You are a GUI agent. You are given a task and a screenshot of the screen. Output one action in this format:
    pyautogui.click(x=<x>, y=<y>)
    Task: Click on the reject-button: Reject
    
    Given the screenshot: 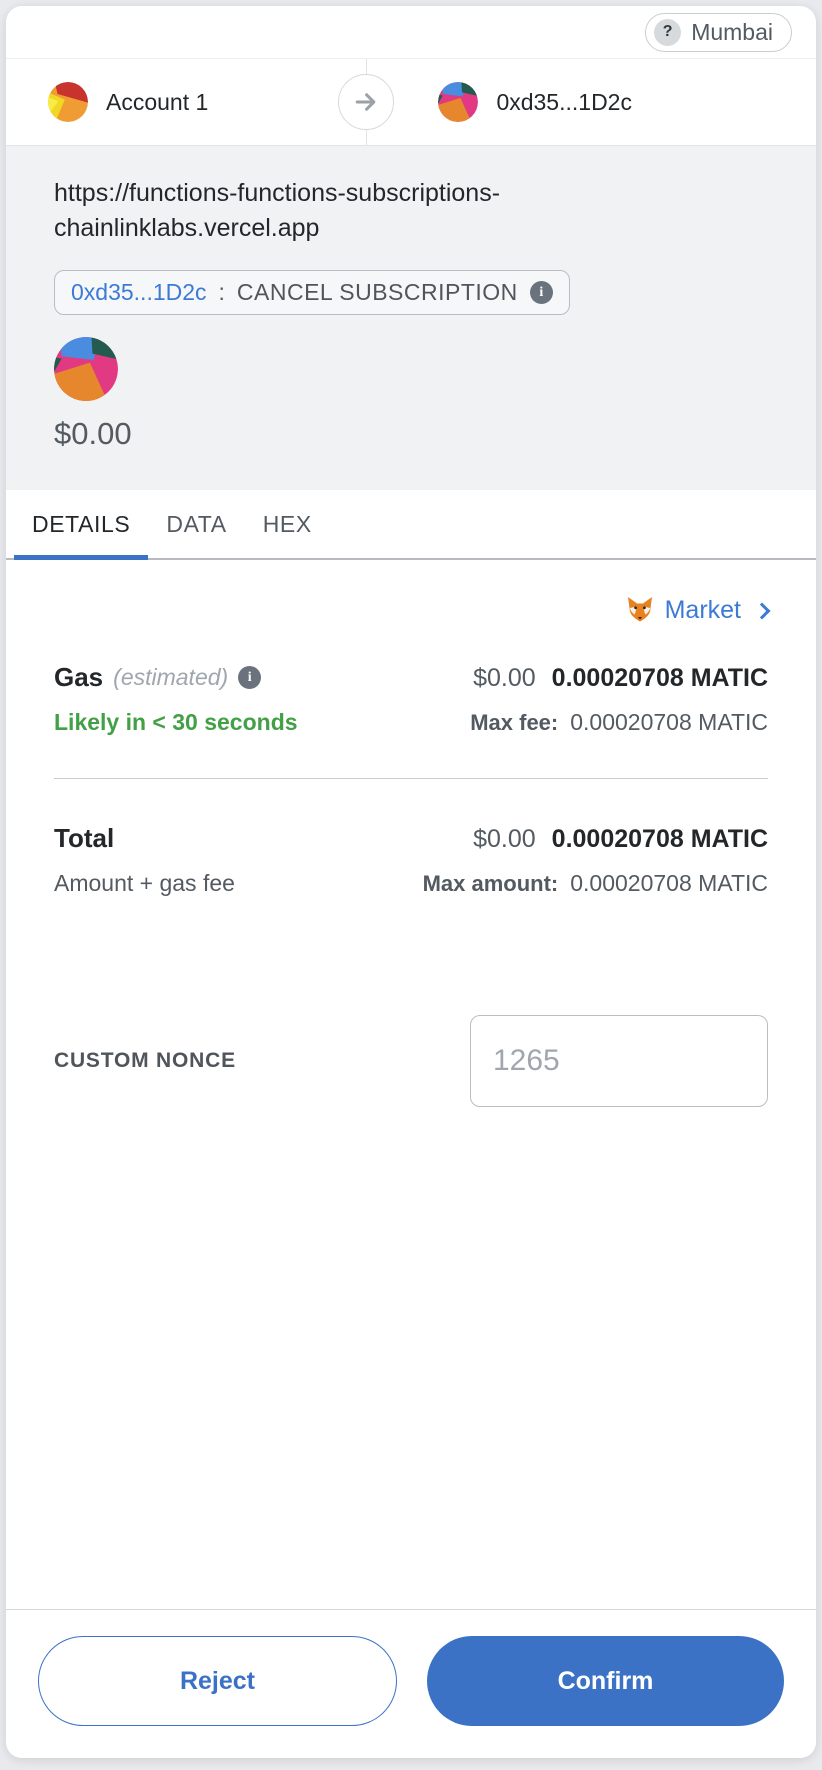 What is the action you would take?
    pyautogui.click(x=217, y=1681)
    